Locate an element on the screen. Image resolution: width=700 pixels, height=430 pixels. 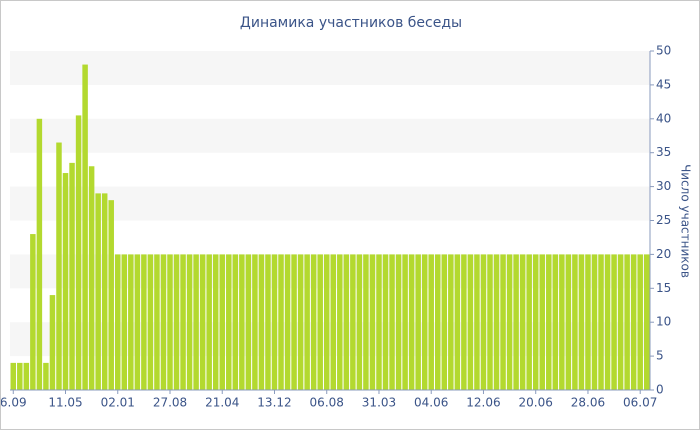
x-tick-label: 27.08 is located at coordinates (170, 403).